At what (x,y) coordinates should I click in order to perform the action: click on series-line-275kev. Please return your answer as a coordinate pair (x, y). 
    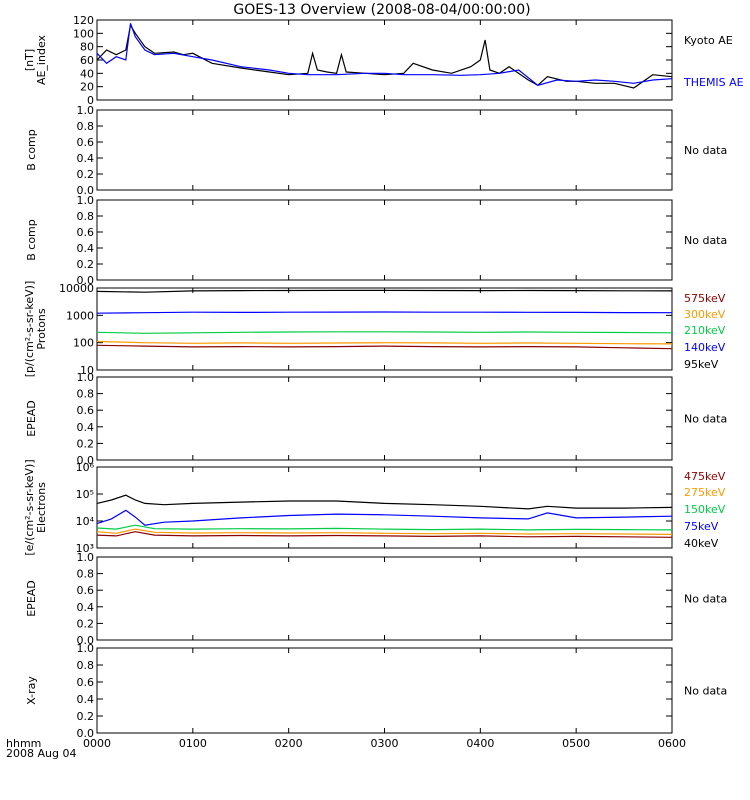
    Looking at the image, I should click on (384, 531).